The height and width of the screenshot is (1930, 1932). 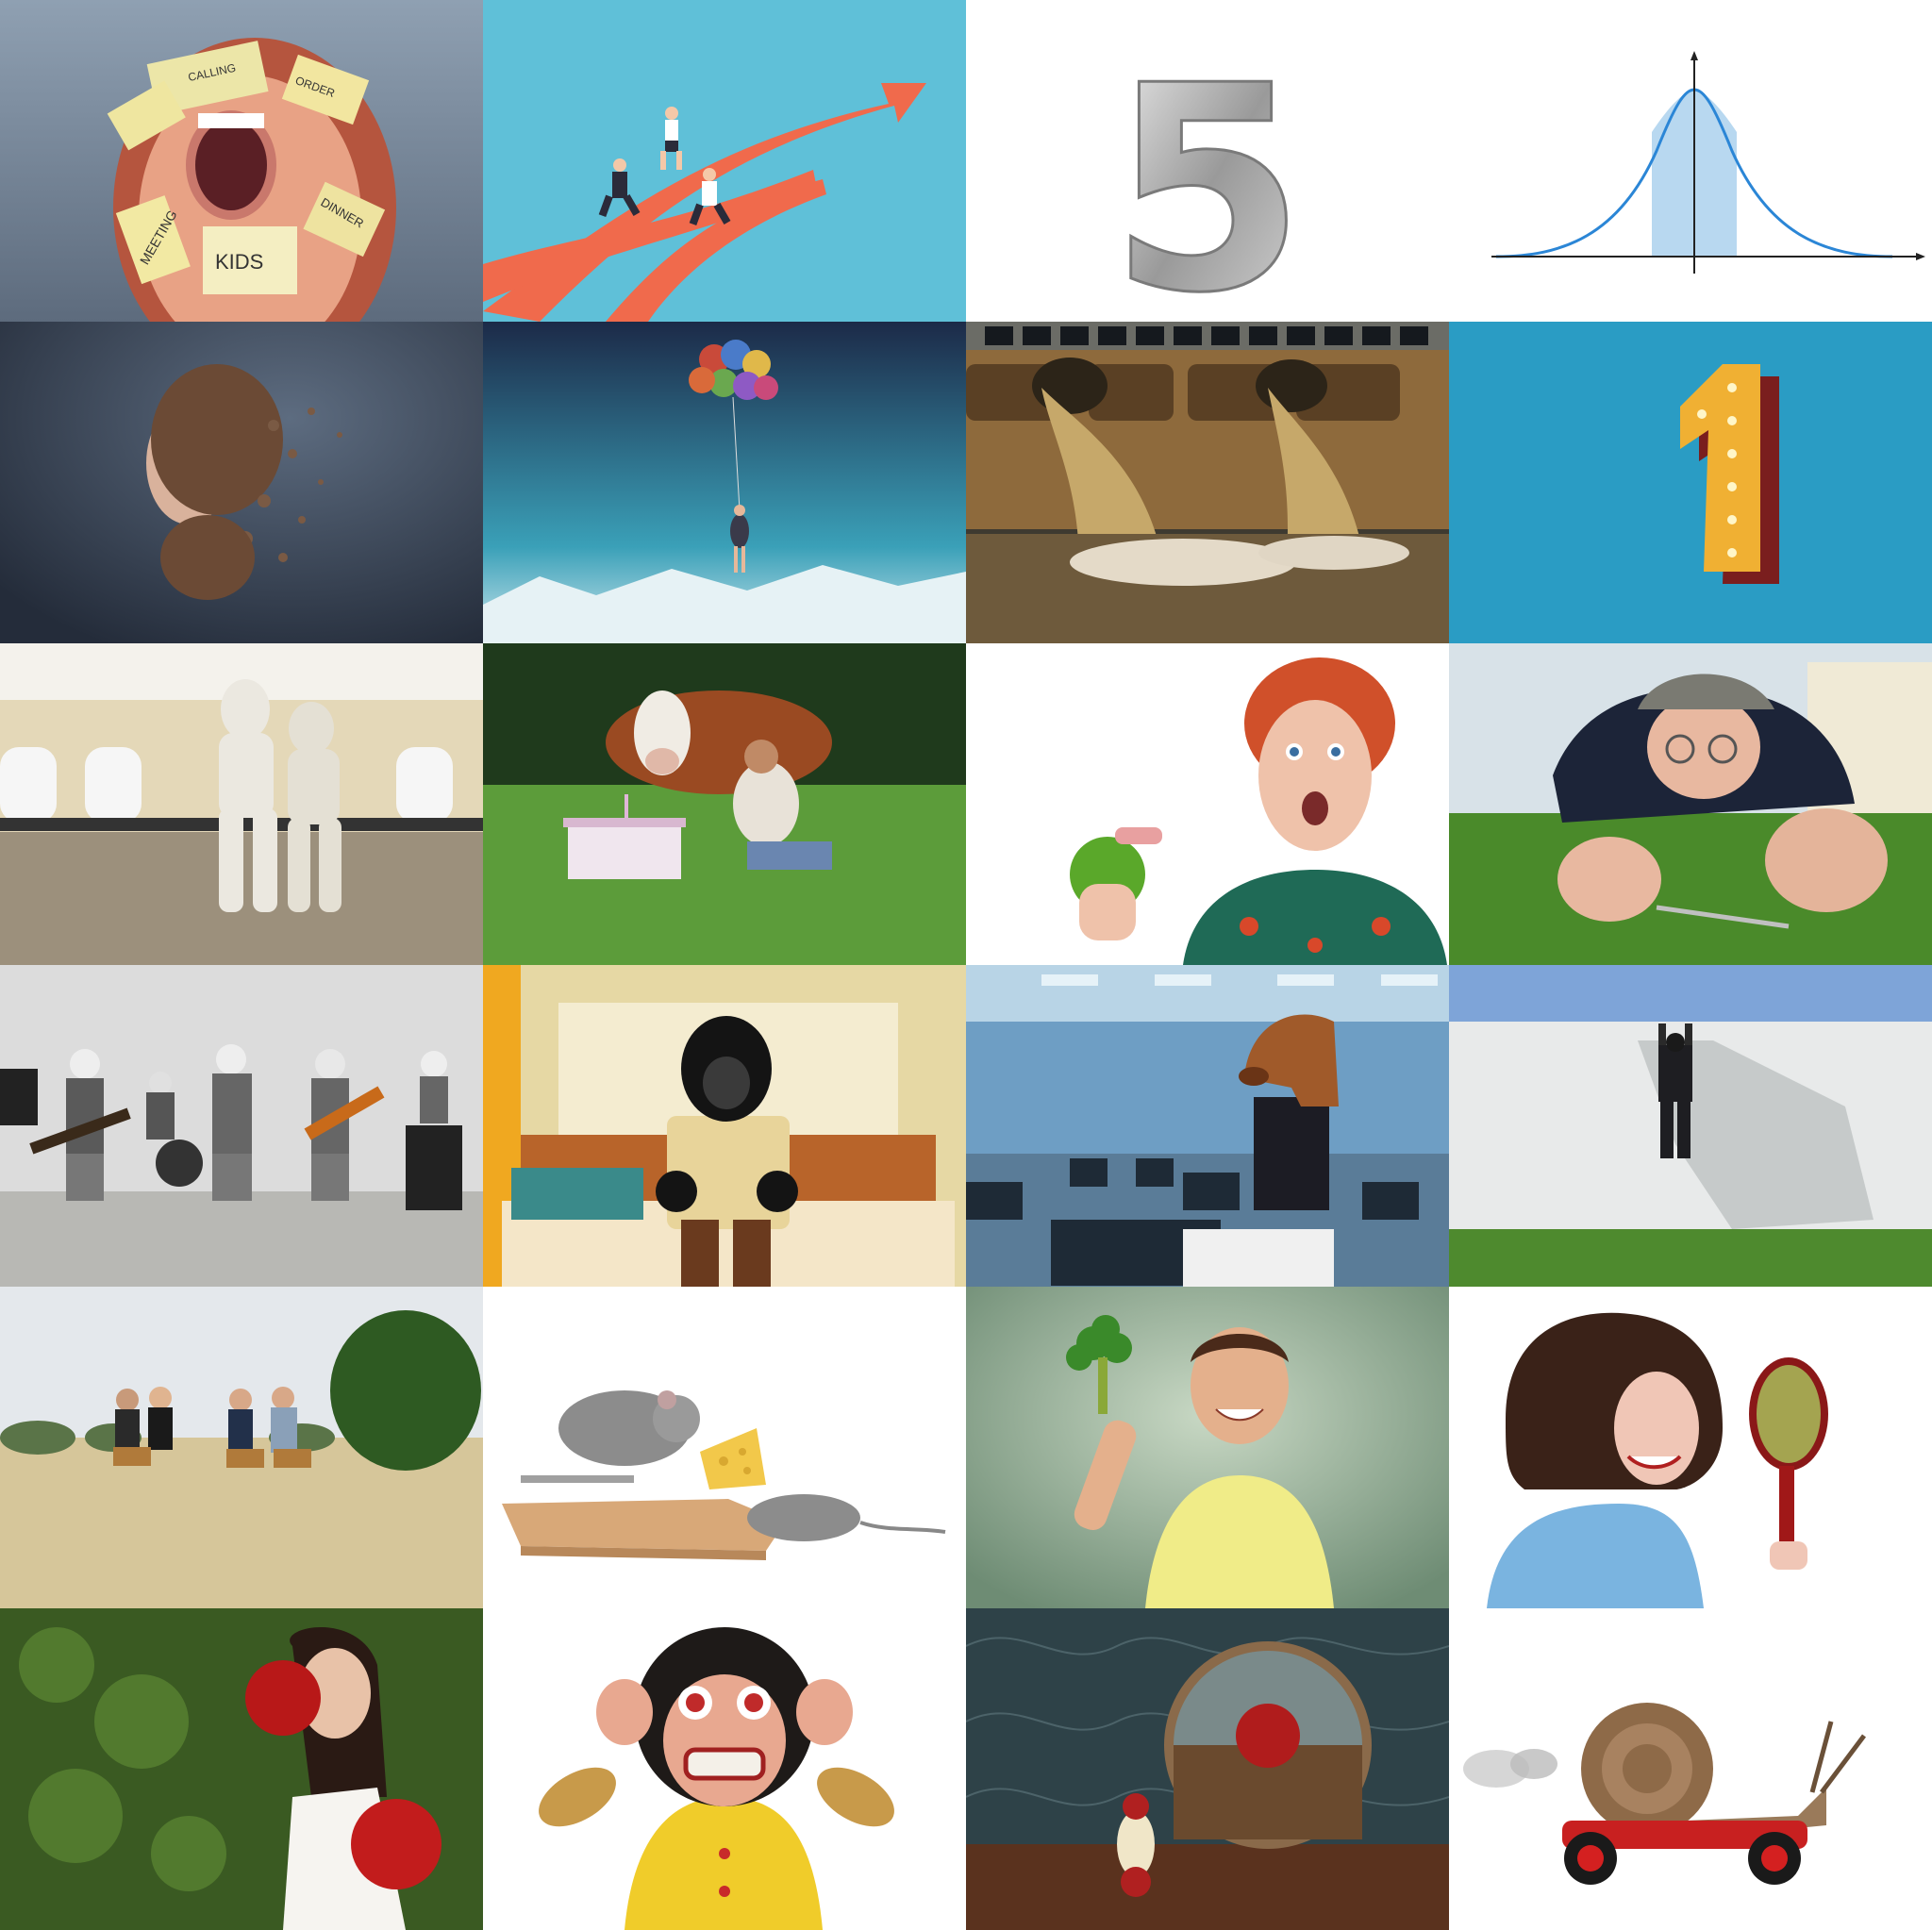 I want to click on speedy-snail-photo, so click(x=1691, y=1769).